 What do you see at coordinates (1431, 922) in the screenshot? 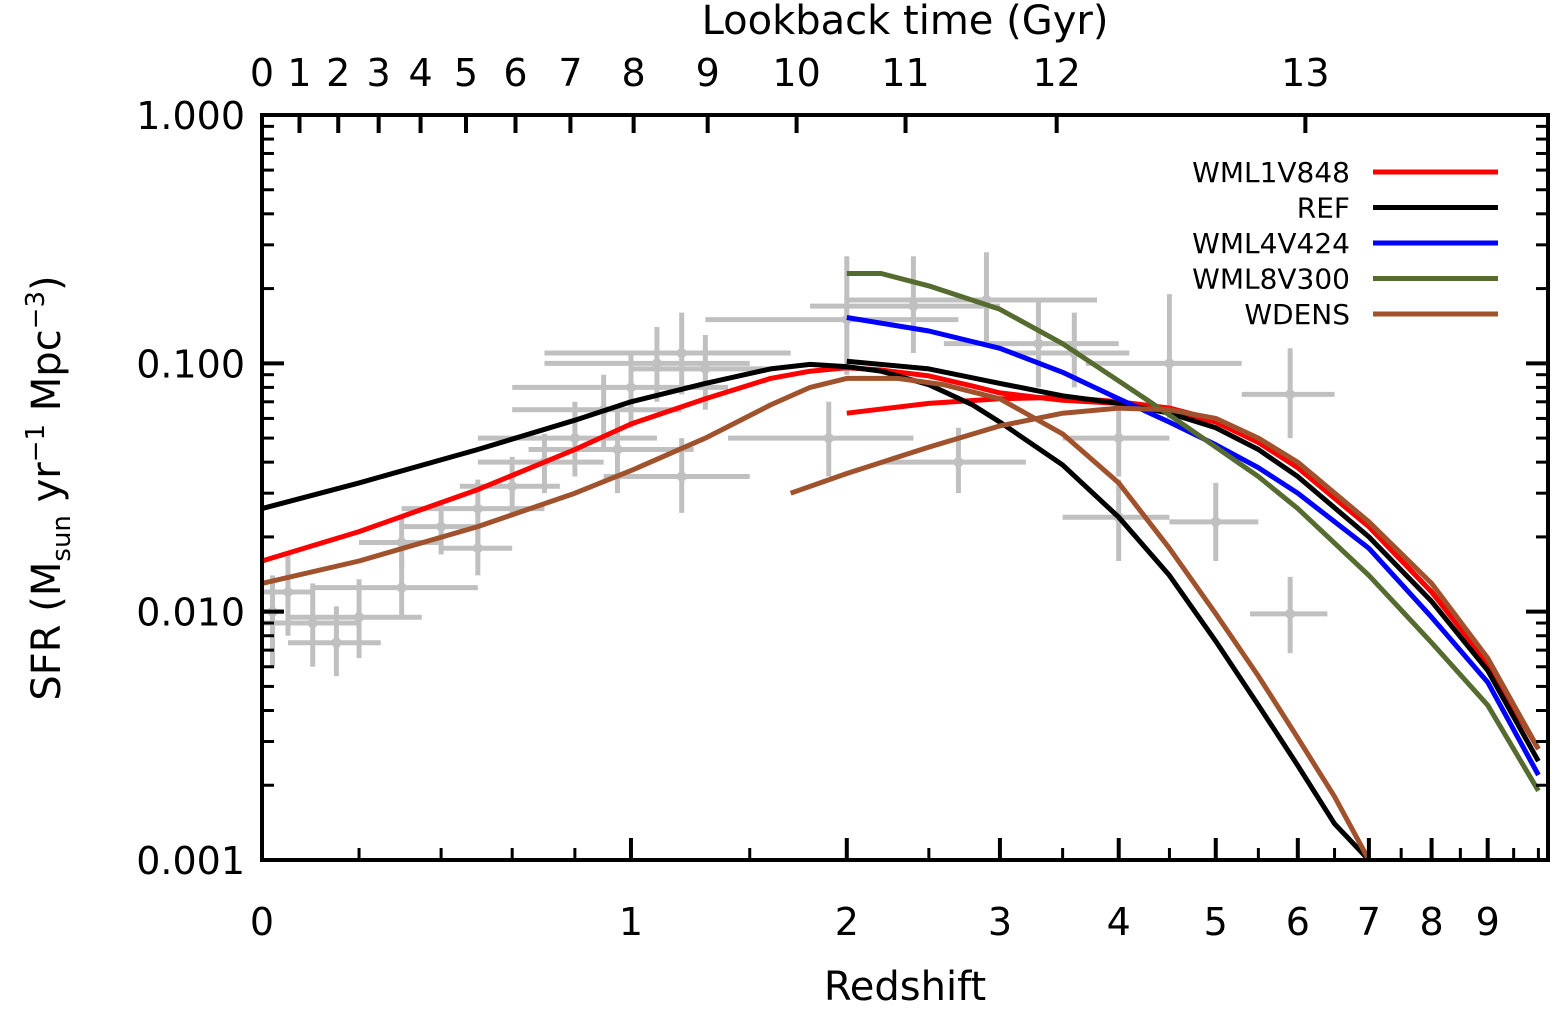
I see `x-tick-label: 8` at bounding box center [1431, 922].